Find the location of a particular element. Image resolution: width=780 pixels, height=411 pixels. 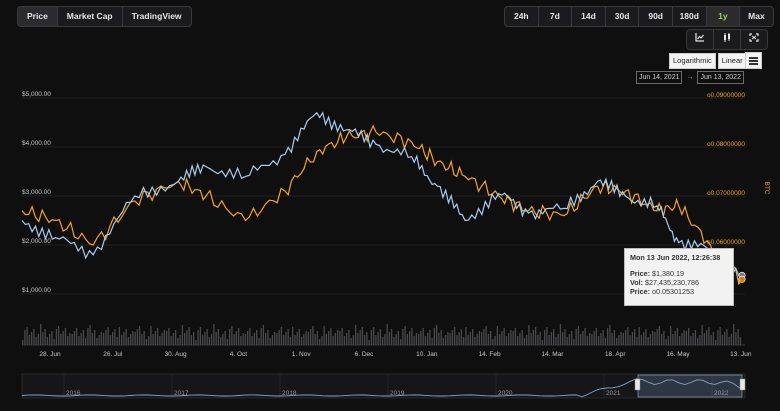

tab-price: Price is located at coordinates (38, 16).